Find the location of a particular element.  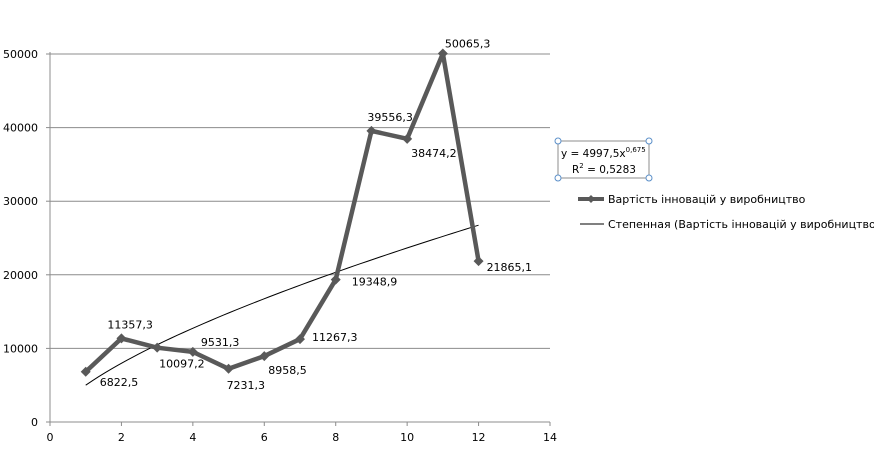

data-label: 21865,1 is located at coordinates (509, 267).